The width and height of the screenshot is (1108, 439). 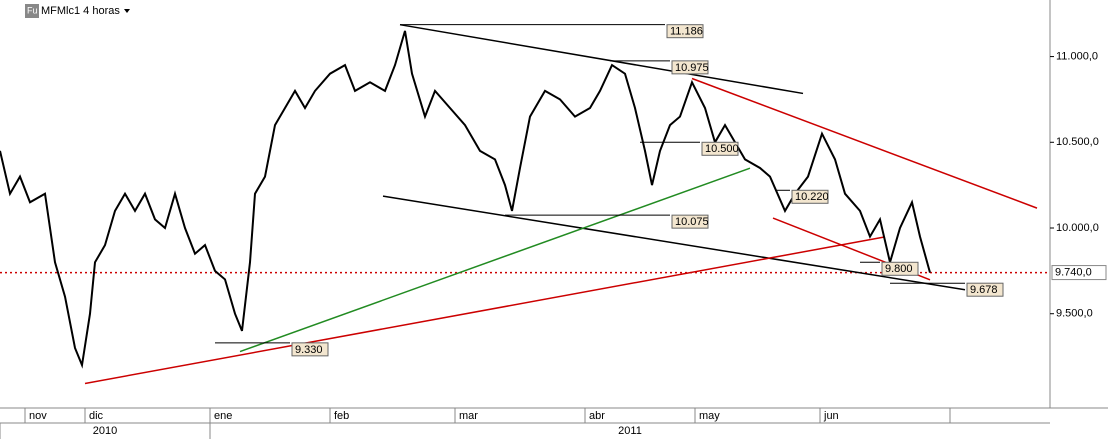 I want to click on icon: Fu, so click(x=32, y=10).